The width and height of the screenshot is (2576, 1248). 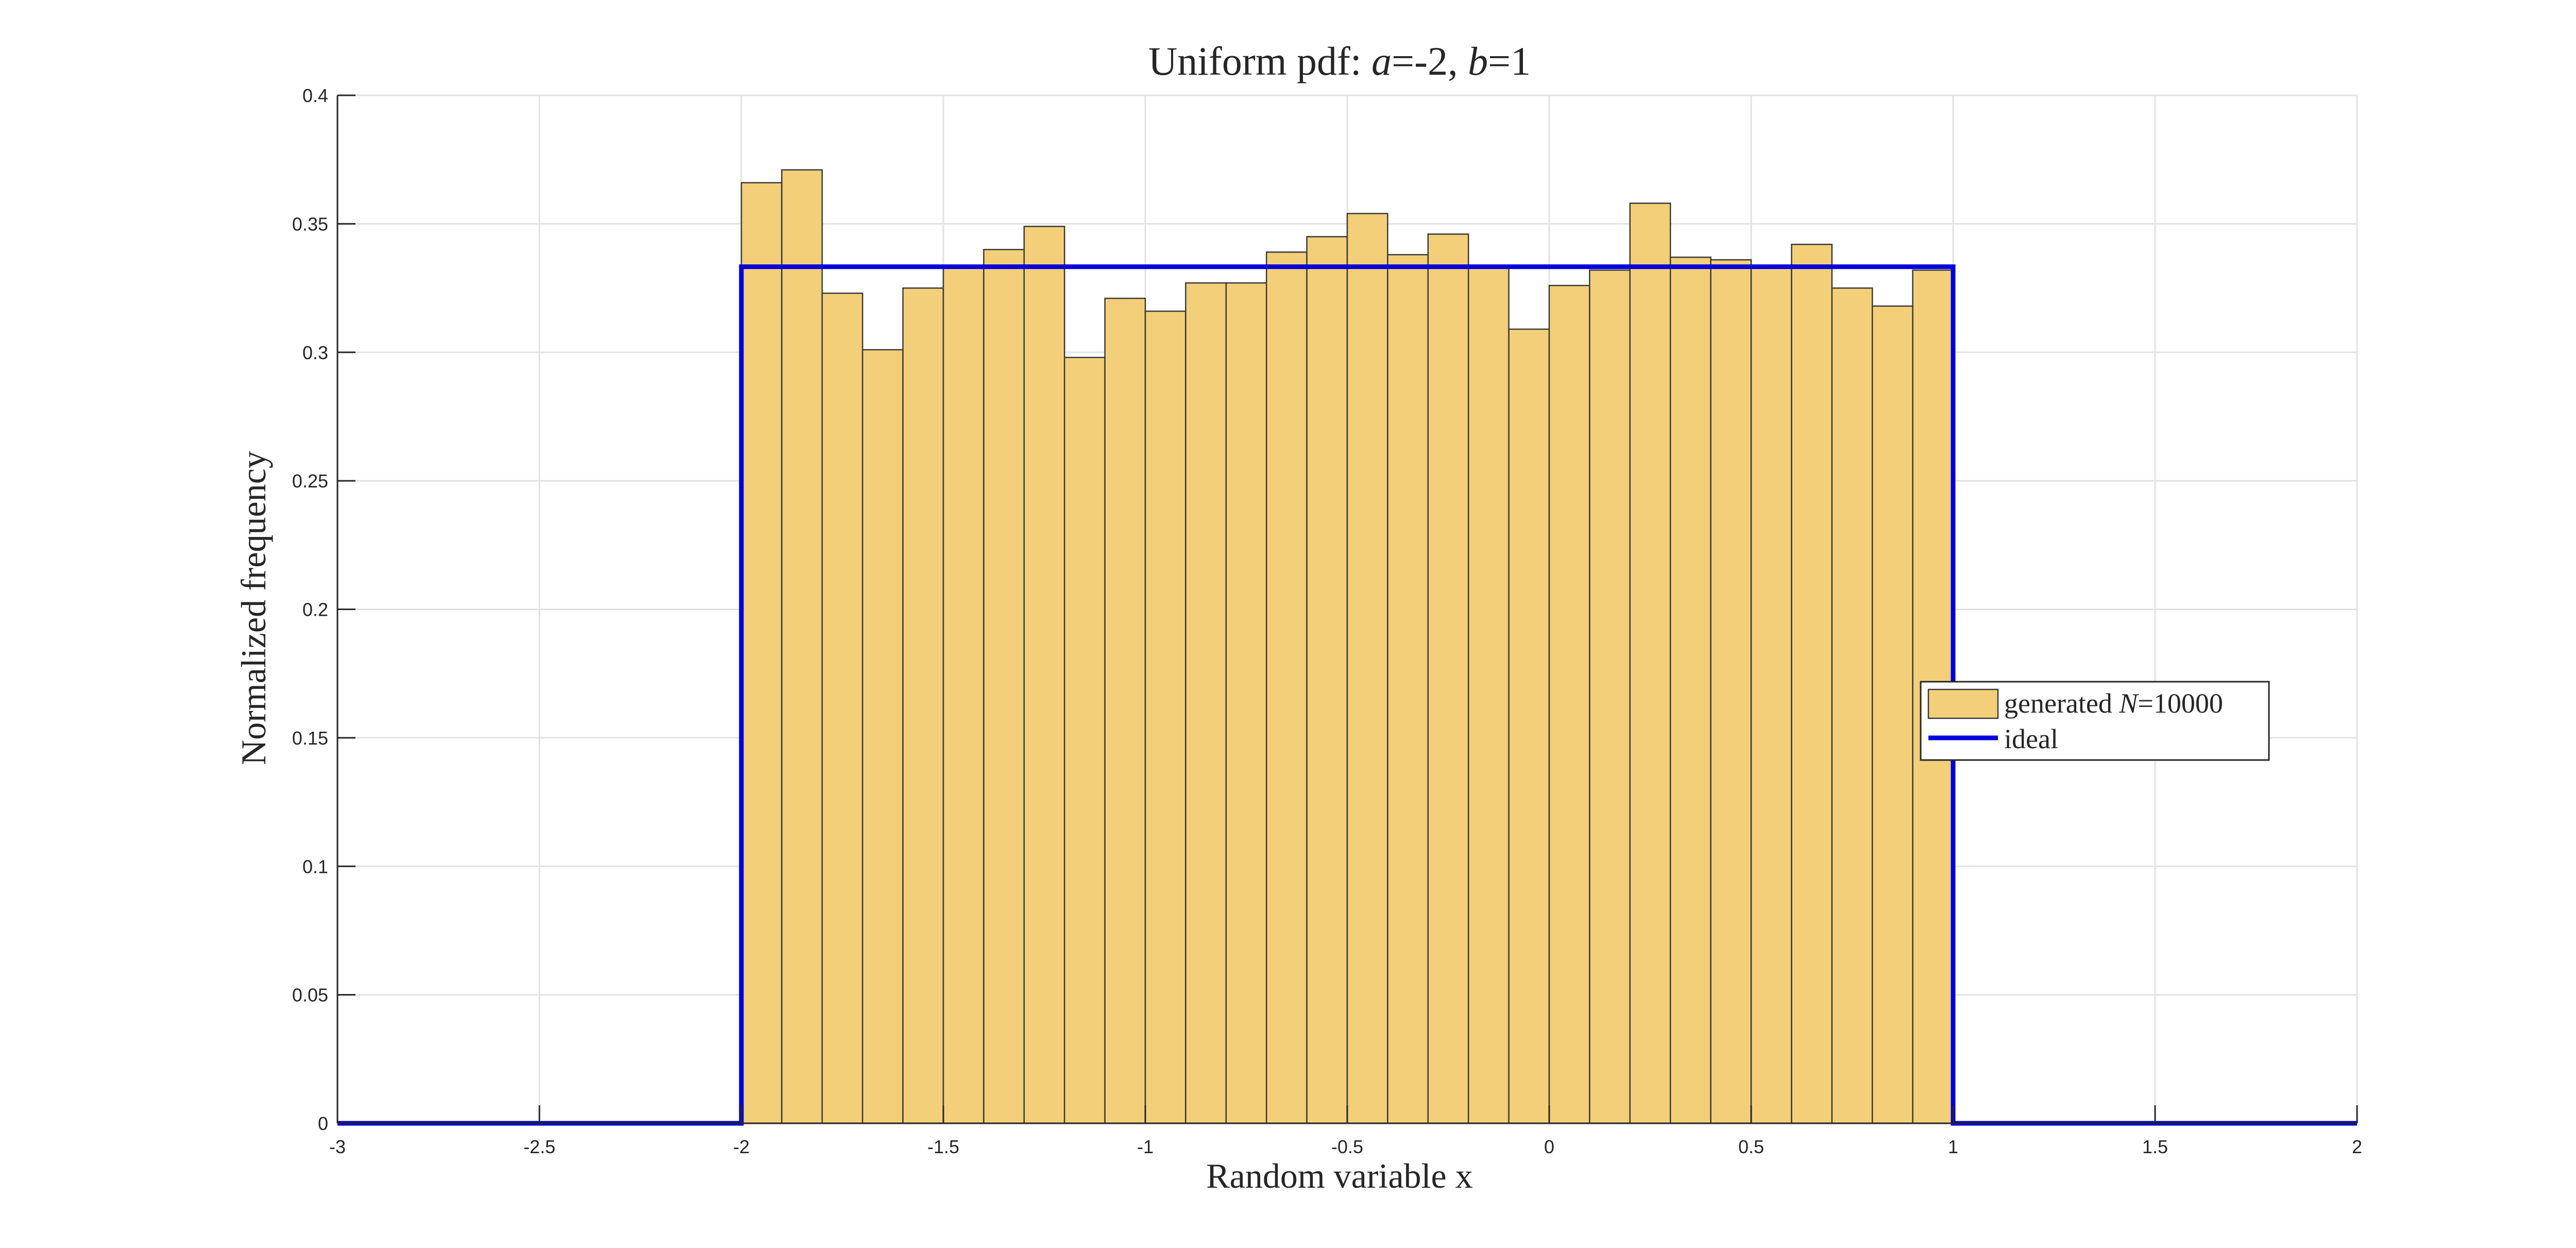 I want to click on y-tick-label-0: 0, so click(x=323, y=1123).